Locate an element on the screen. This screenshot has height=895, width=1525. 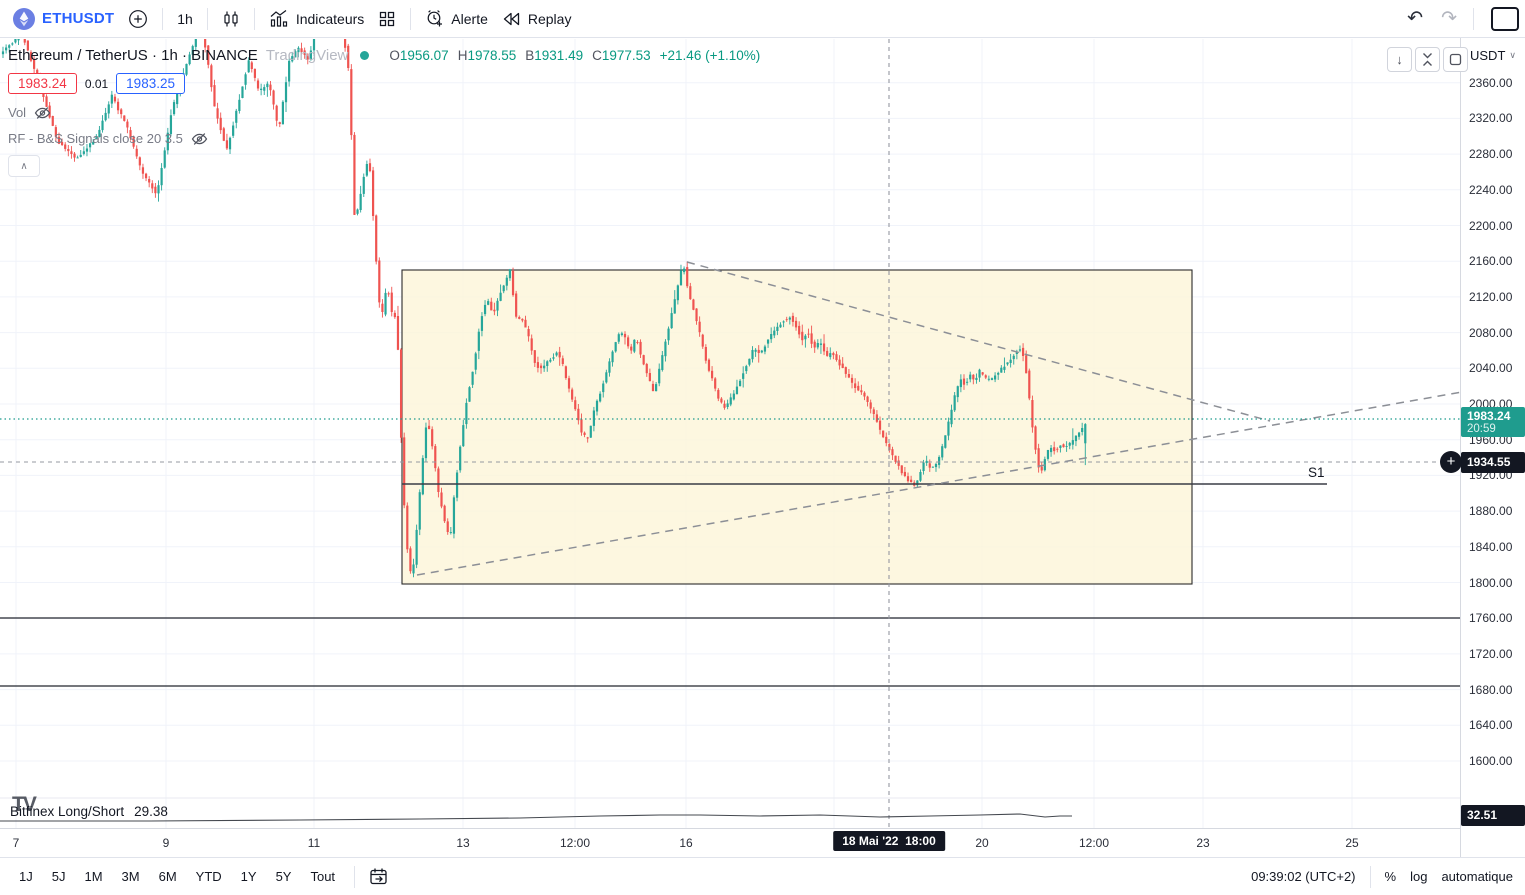
time-axis-tick: 13 is located at coordinates (463, 843).